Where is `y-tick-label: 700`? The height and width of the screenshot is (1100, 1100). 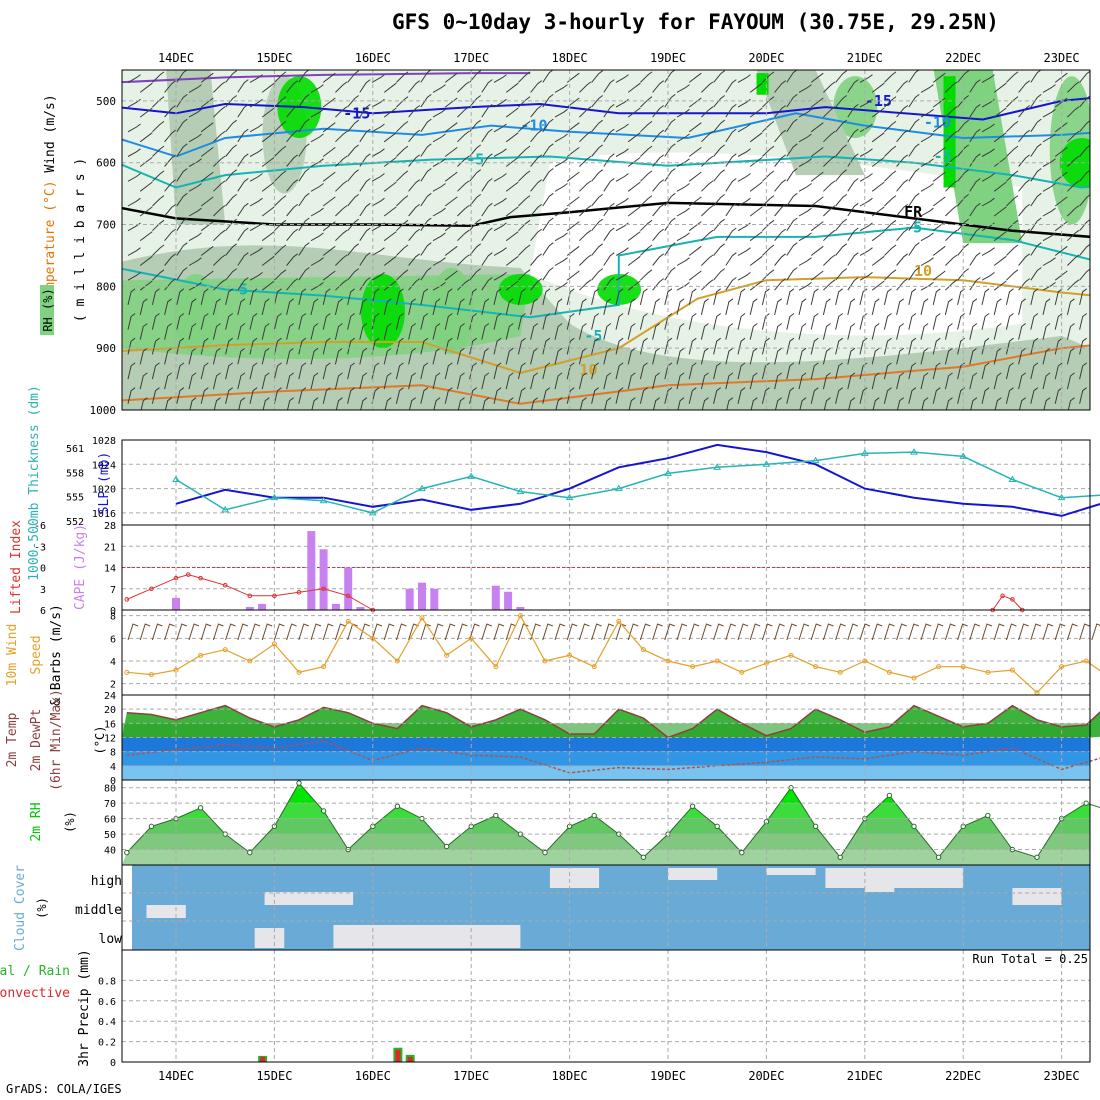
y-tick-label: 700 is located at coordinates (106, 225).